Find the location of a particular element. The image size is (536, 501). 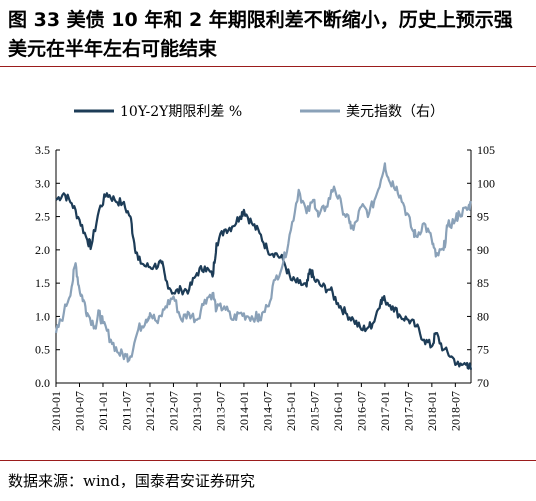

left-axis-tick-label: 0.0 is located at coordinates (42, 383).